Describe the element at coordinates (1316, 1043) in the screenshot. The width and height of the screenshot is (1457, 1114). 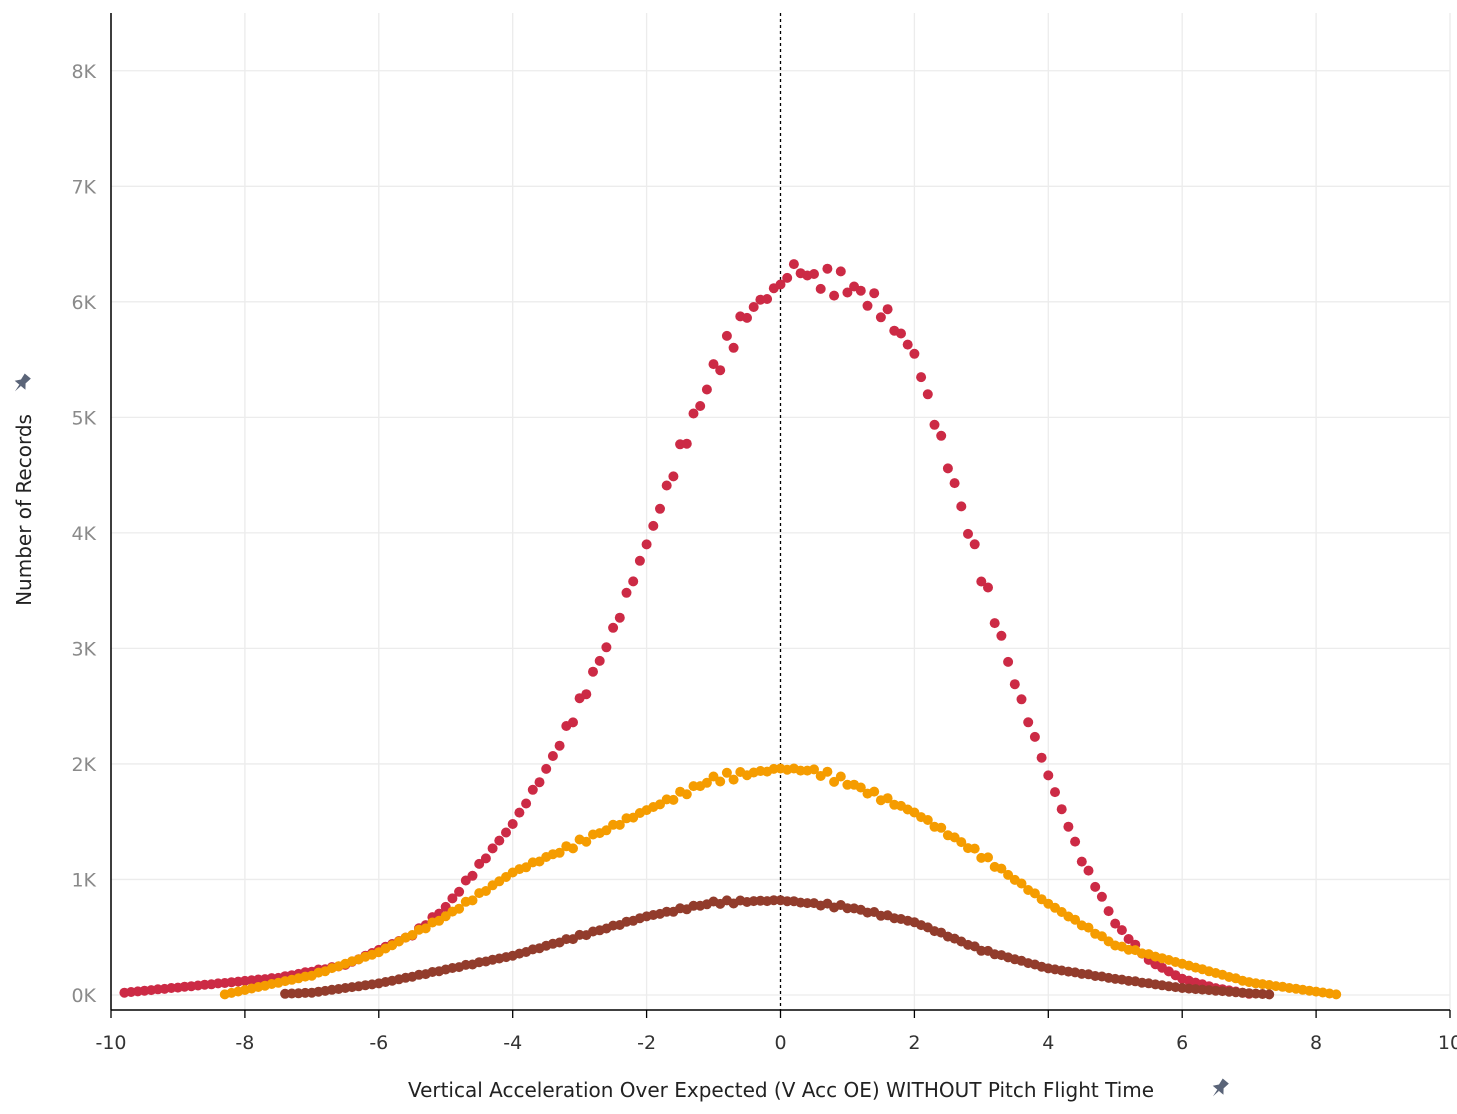
I see `x-tick-label: 8` at that location.